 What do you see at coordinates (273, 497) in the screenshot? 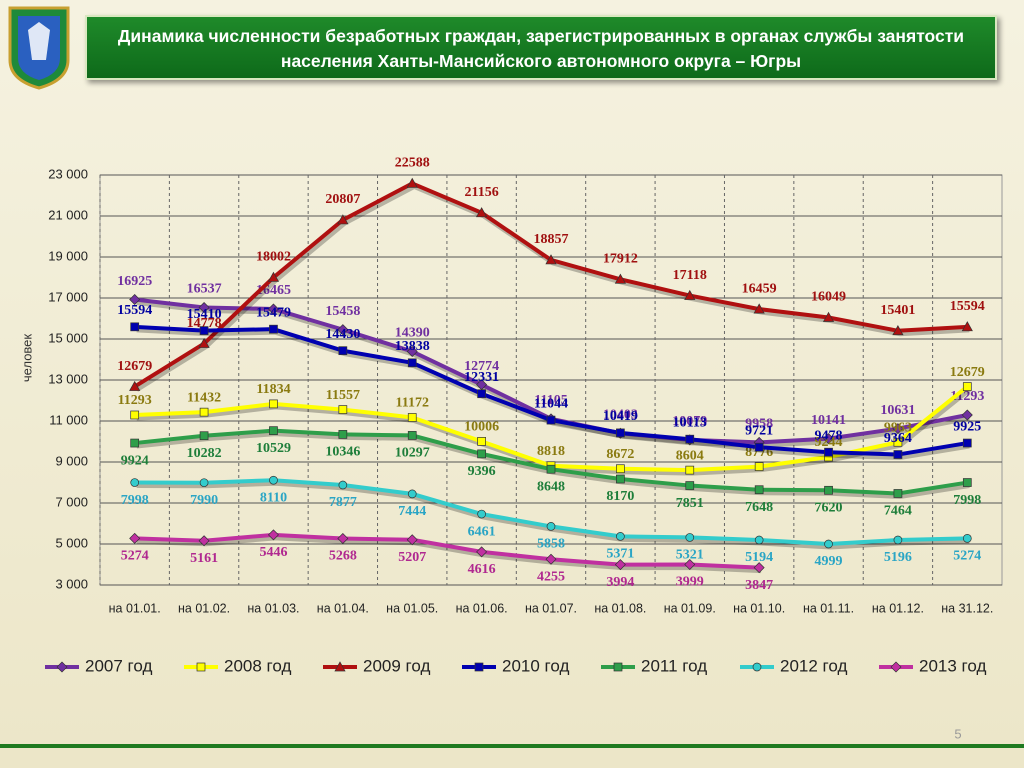
I see `data-label: 8110` at bounding box center [273, 497].